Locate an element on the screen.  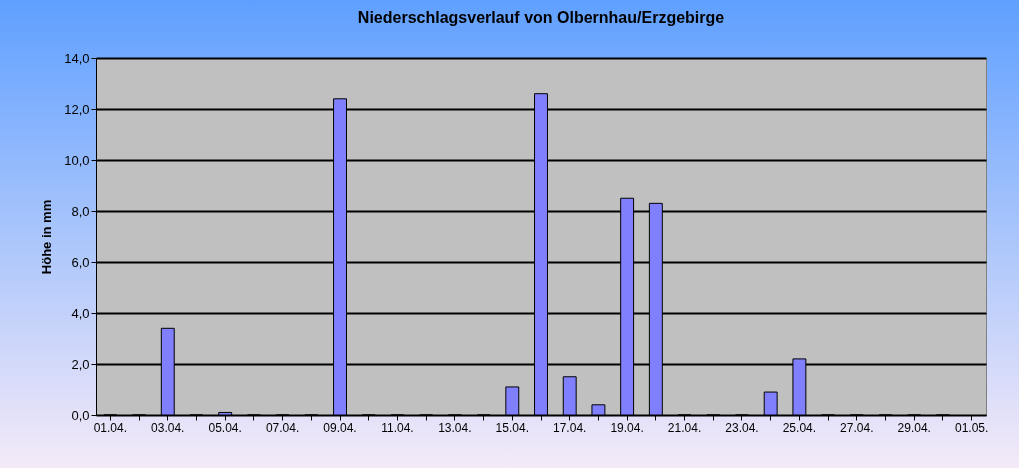
x-tick-label: 01.05. is located at coordinates (971, 427).